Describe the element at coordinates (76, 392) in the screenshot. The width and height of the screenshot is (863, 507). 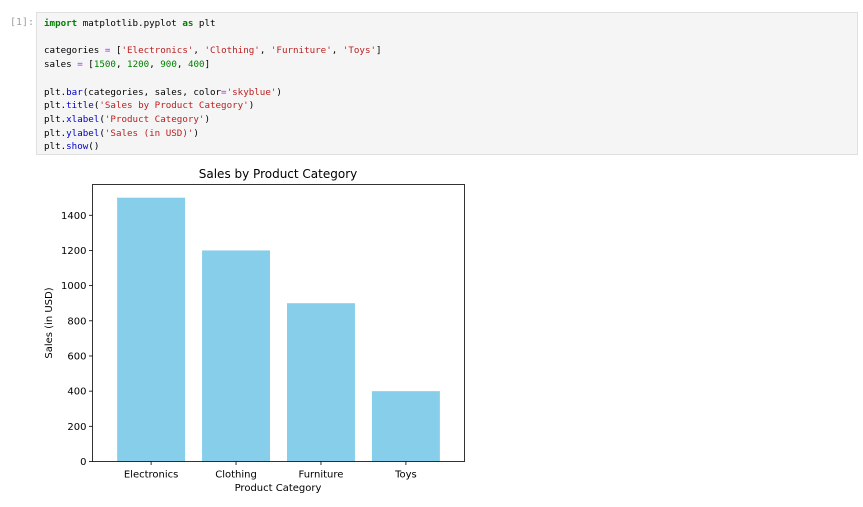
I see `y-tick-label: 400` at that location.